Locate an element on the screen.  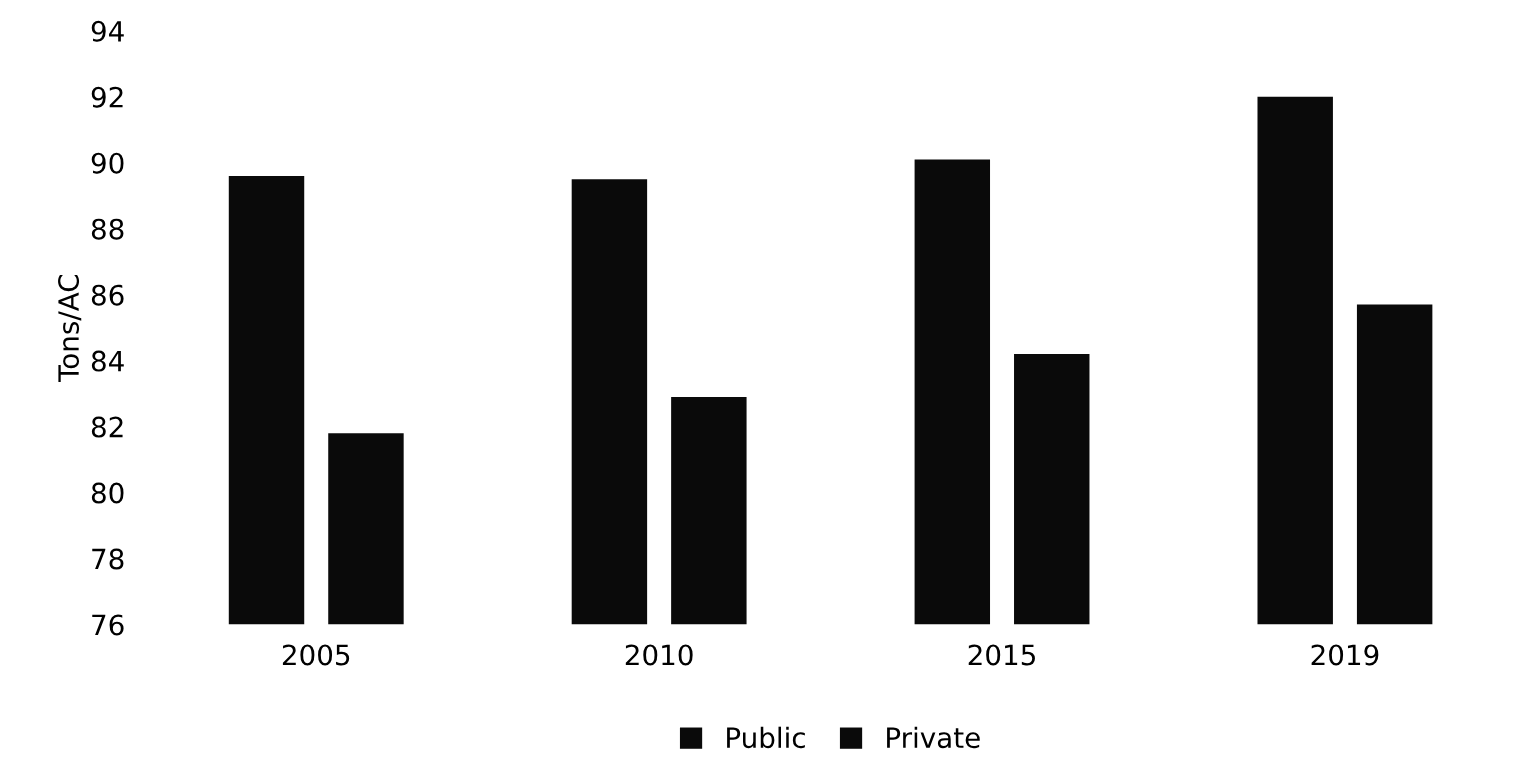
y-tick-label: 94 is located at coordinates (107, 31).